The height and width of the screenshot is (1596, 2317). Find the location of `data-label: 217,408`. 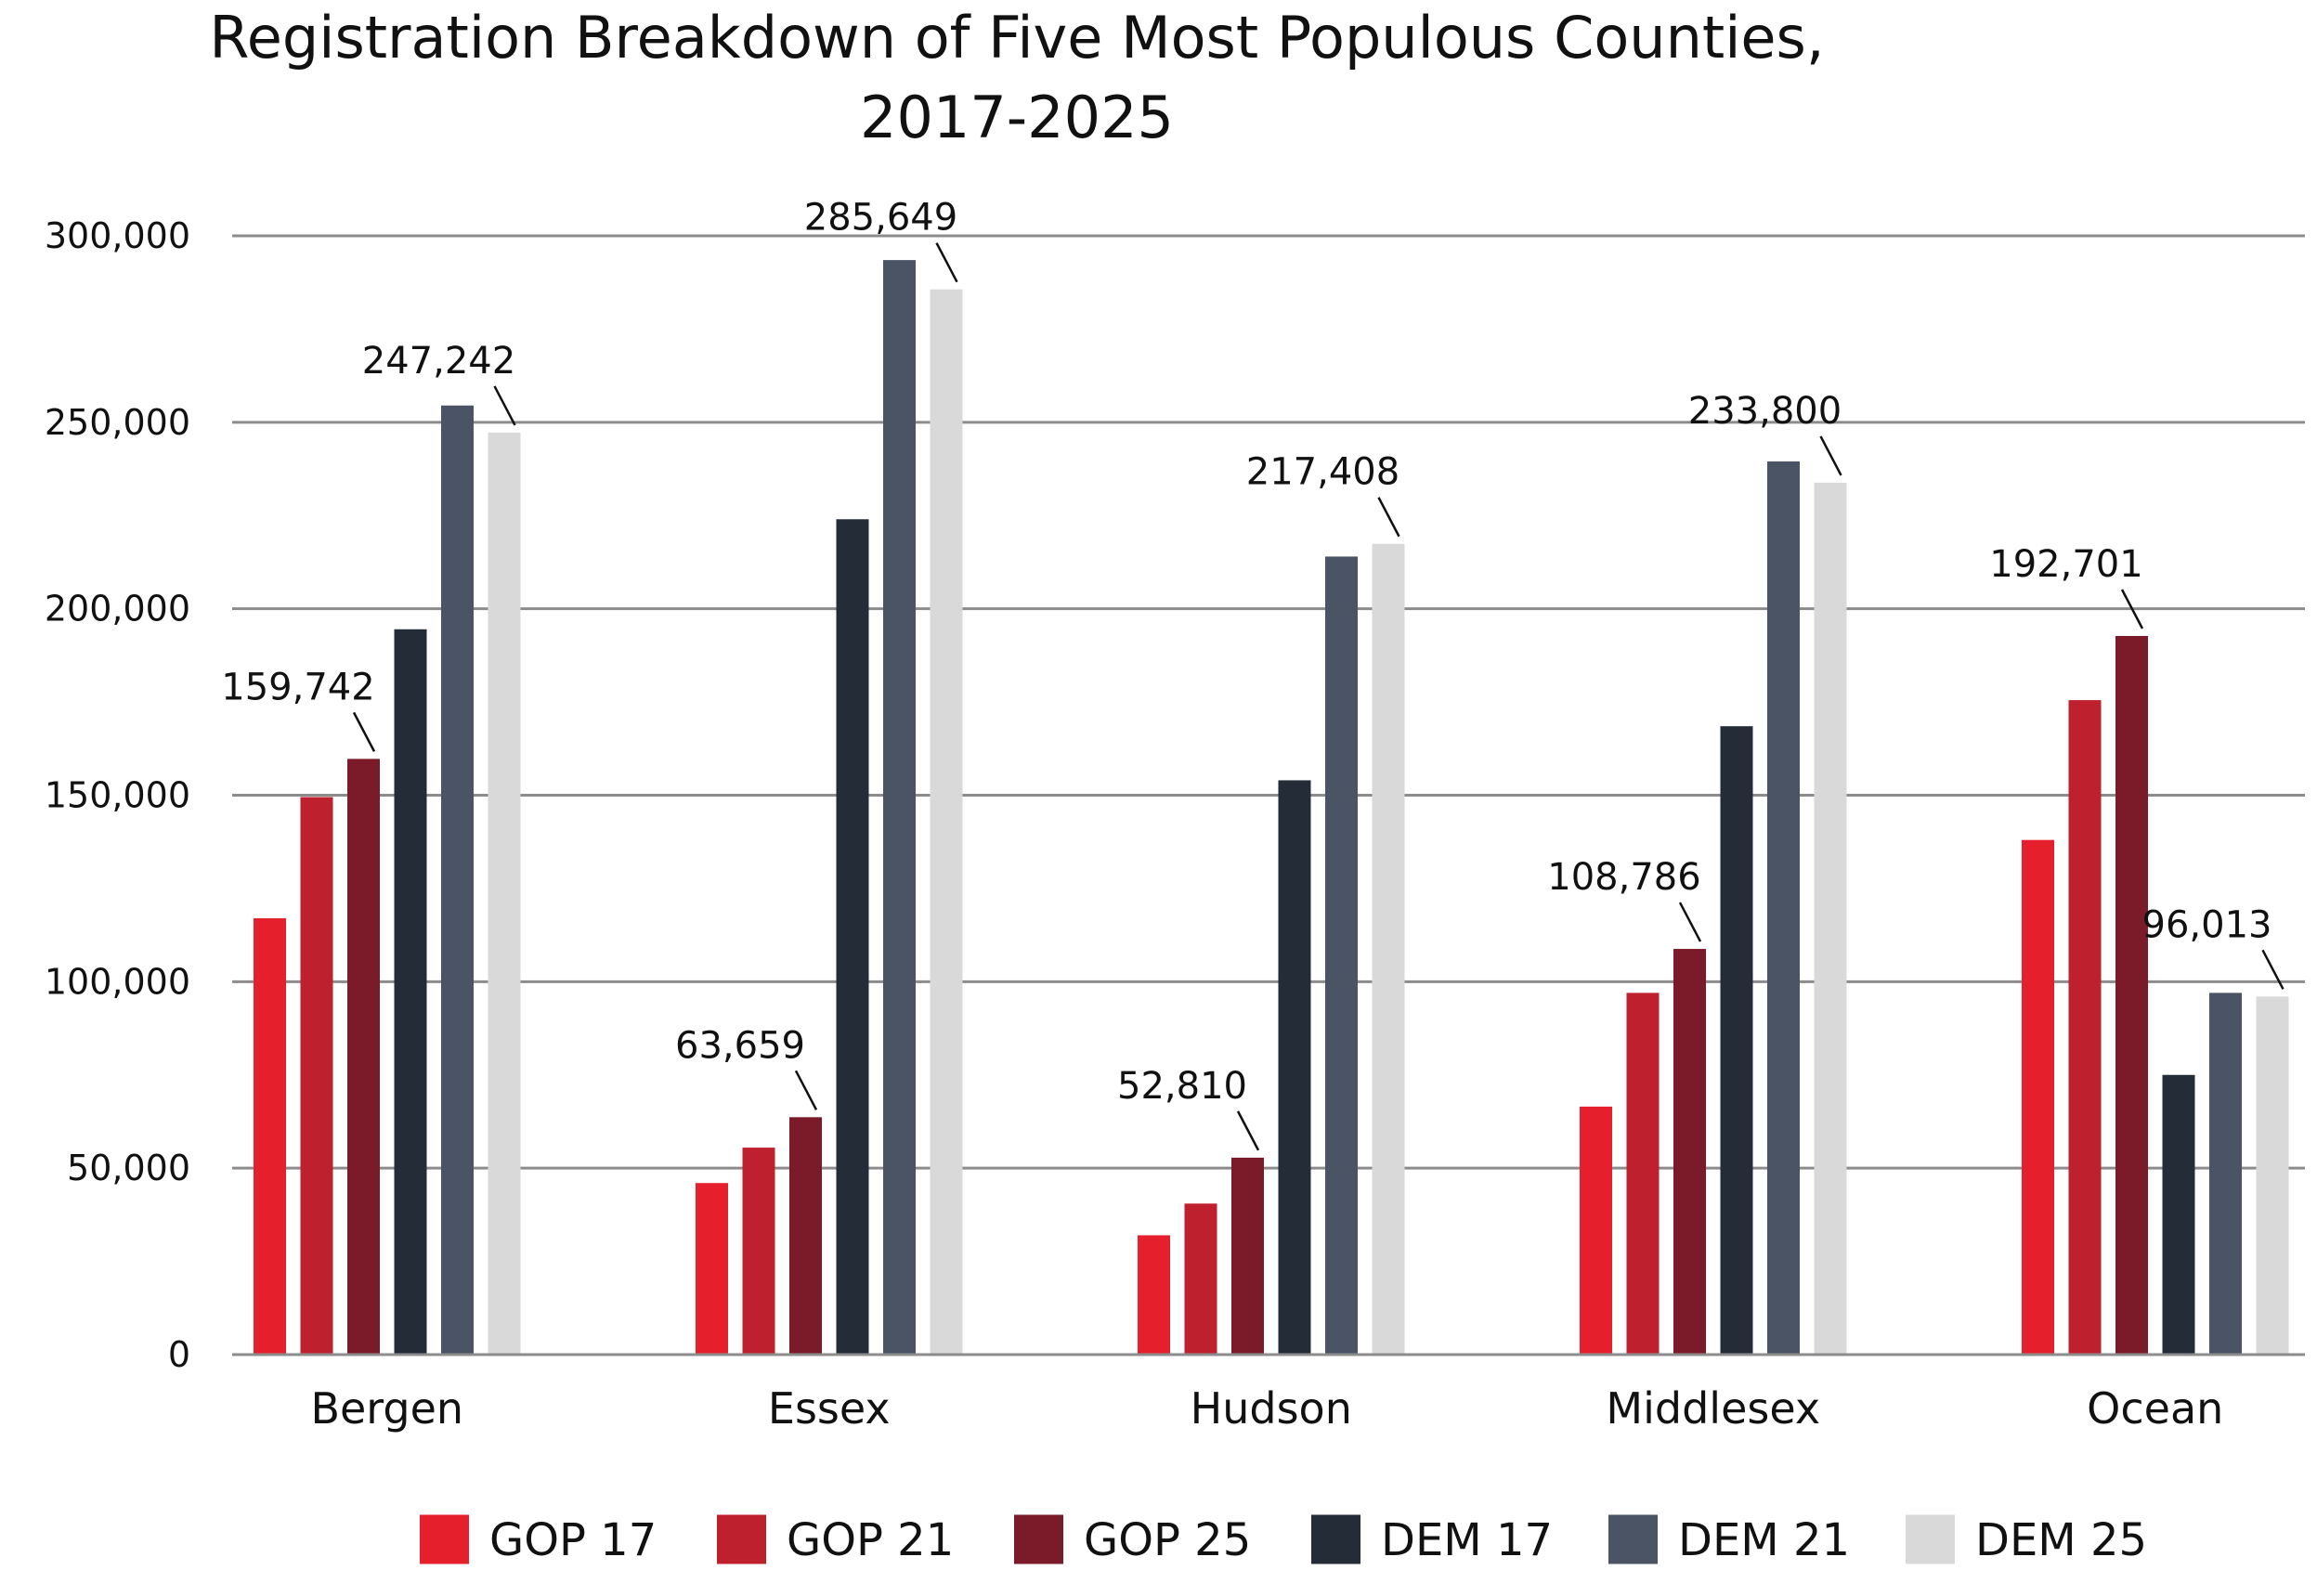

data-label: 217,408 is located at coordinates (1322, 473).